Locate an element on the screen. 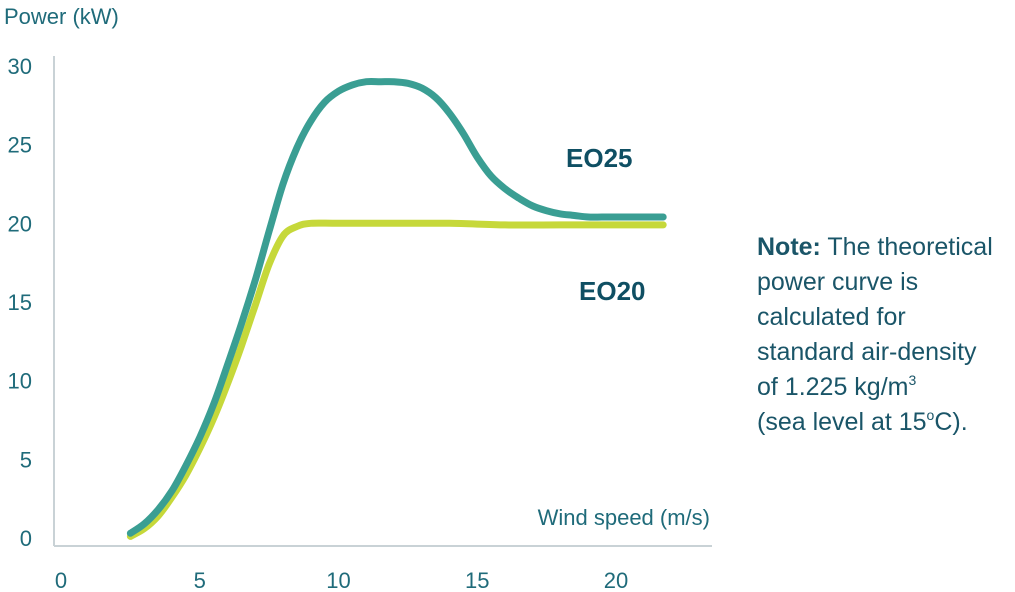 The image size is (1015, 592). y-axis-title: Power (kW) is located at coordinates (61, 16).